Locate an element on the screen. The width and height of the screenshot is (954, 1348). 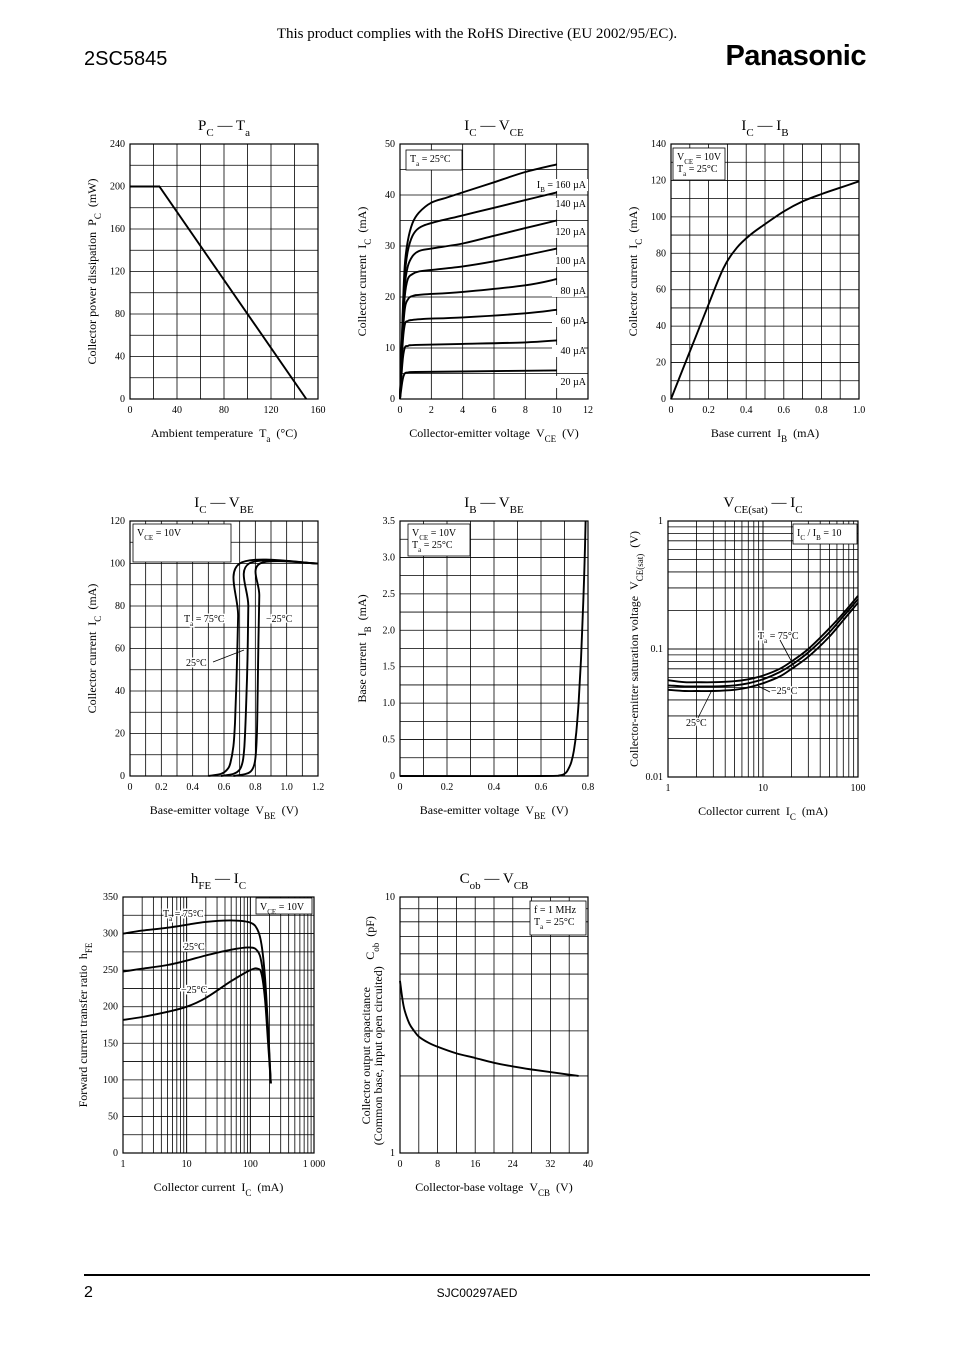
y-tick-label: 240 is located at coordinates (117, 144).